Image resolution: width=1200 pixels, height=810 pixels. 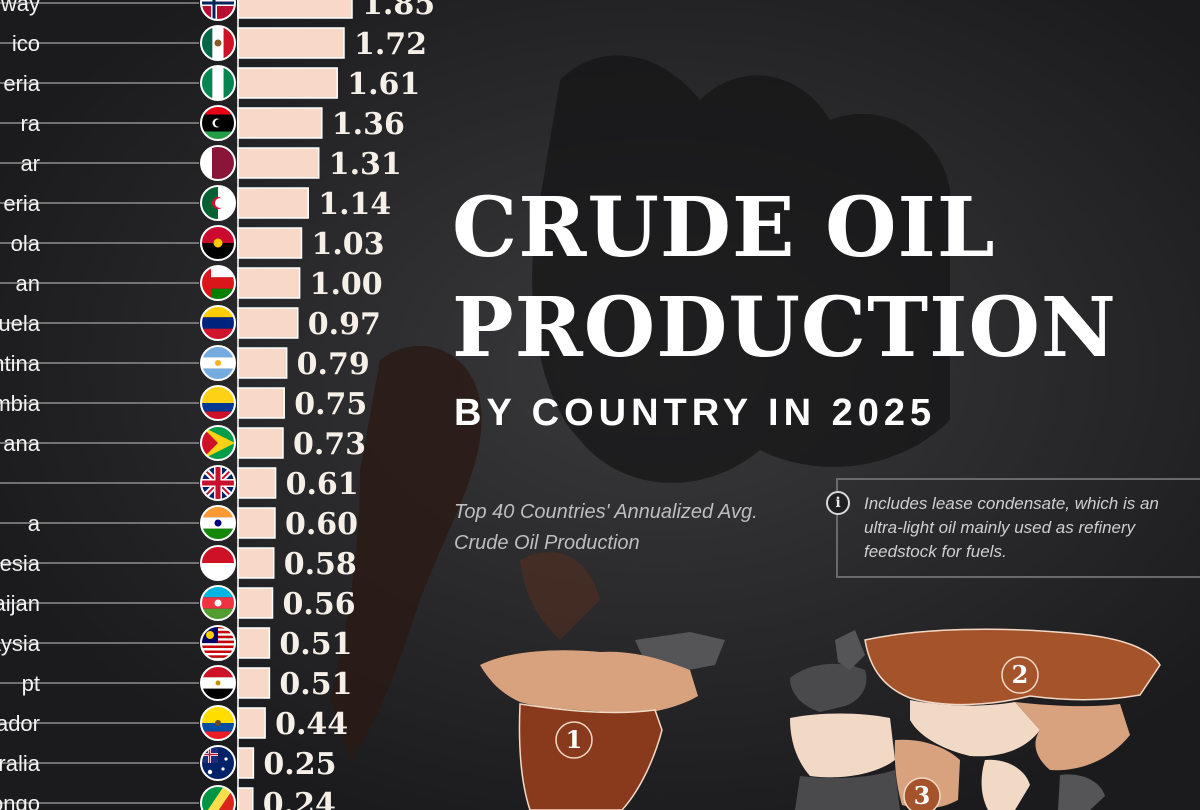 I want to click on map-scandinavia, so click(x=850, y=650).